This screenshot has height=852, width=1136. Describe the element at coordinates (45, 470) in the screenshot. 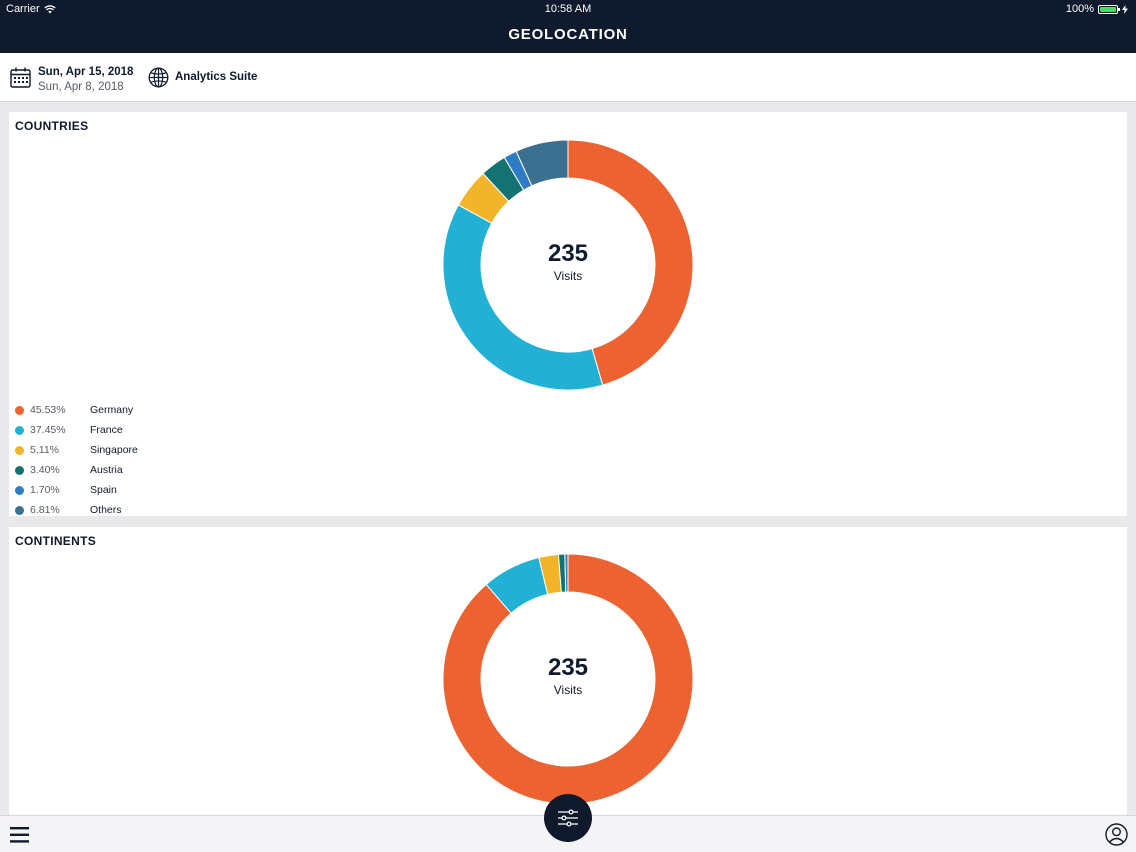

I see `legend-percent: 3.40%` at that location.